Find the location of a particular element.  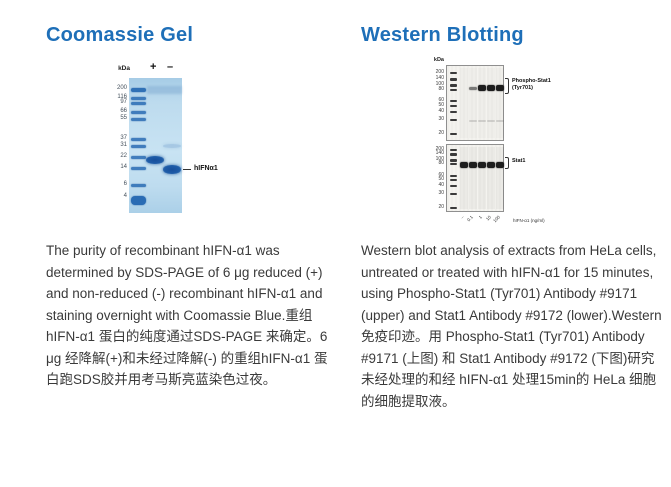

wb-upper-panel-phospho-stat1 is located at coordinates (475, 103).